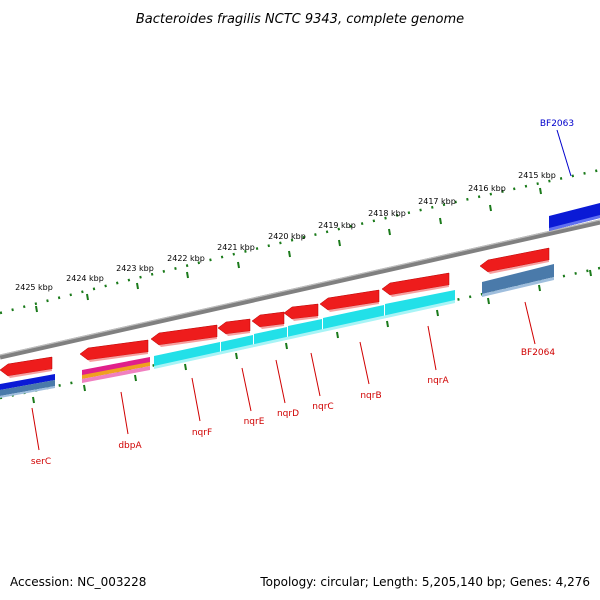  What do you see at coordinates (353, 317) in the screenshot?
I see `cog-bar-nqrb` at bounding box center [353, 317].